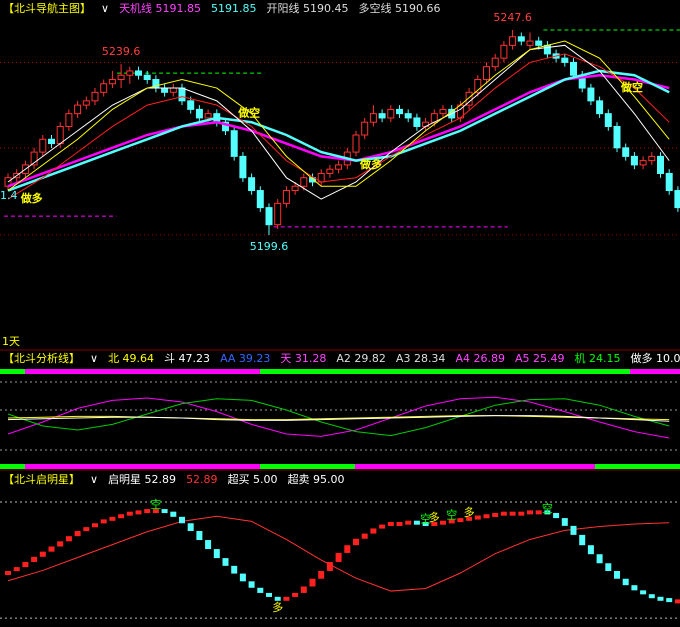  I want to click on header-item: 做多 10.00, so click(655, 358).